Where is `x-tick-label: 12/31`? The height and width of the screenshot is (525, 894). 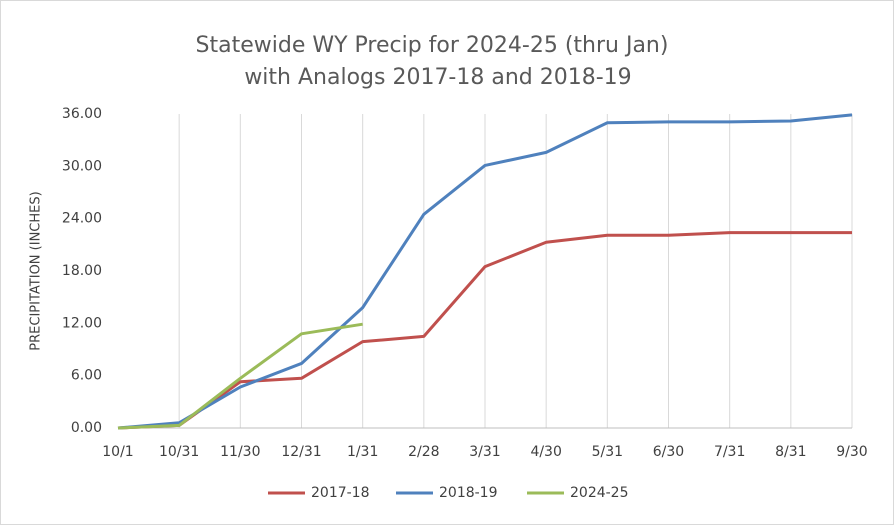
x-tick-label: 12/31 is located at coordinates (301, 452).